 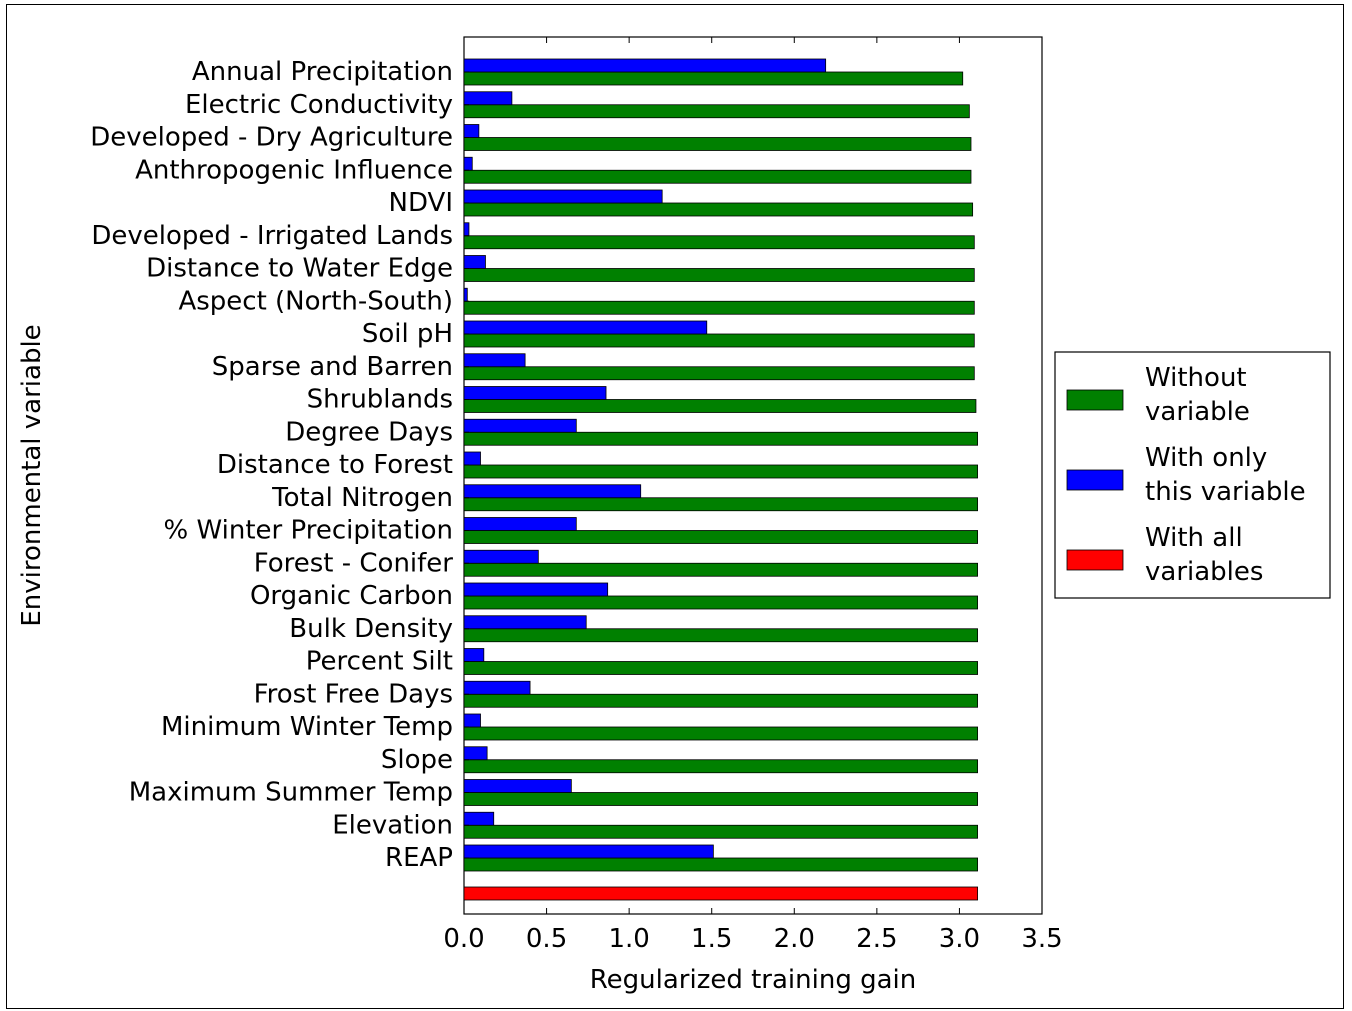 I want to click on legend-label: this variable, so click(x=1225, y=492).